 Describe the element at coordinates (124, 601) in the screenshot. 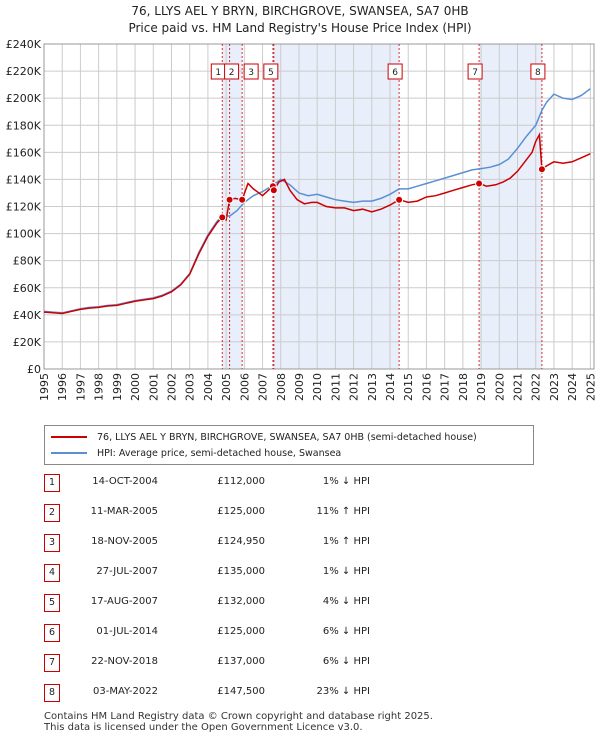

I see `sale-date: 17-AUG-2007` at that location.